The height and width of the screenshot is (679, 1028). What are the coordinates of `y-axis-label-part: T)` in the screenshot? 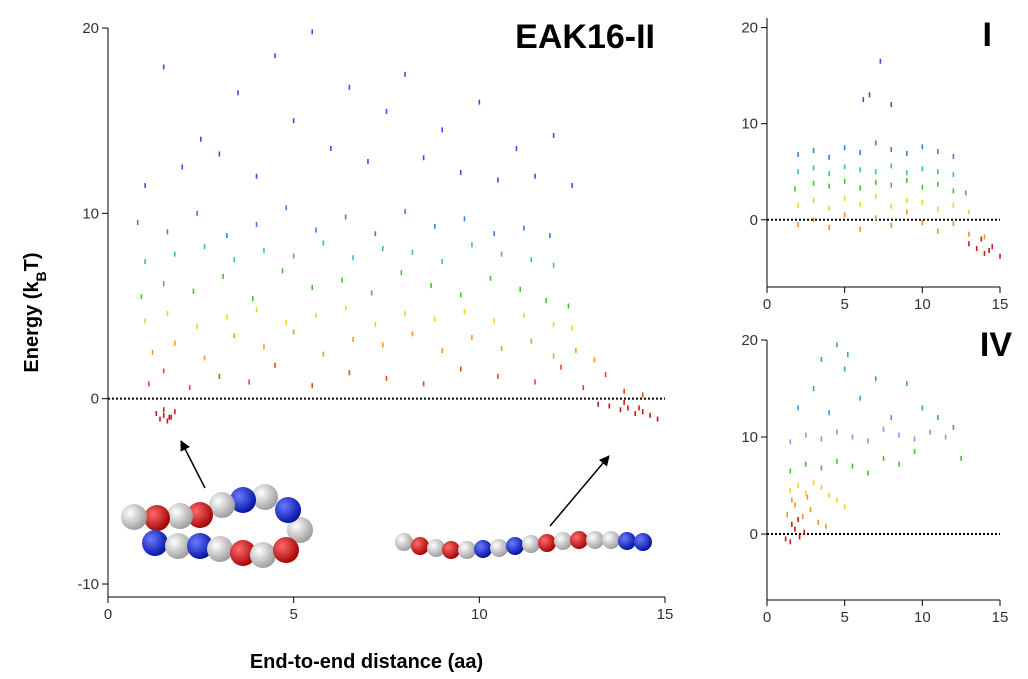 It's located at (32, 261).